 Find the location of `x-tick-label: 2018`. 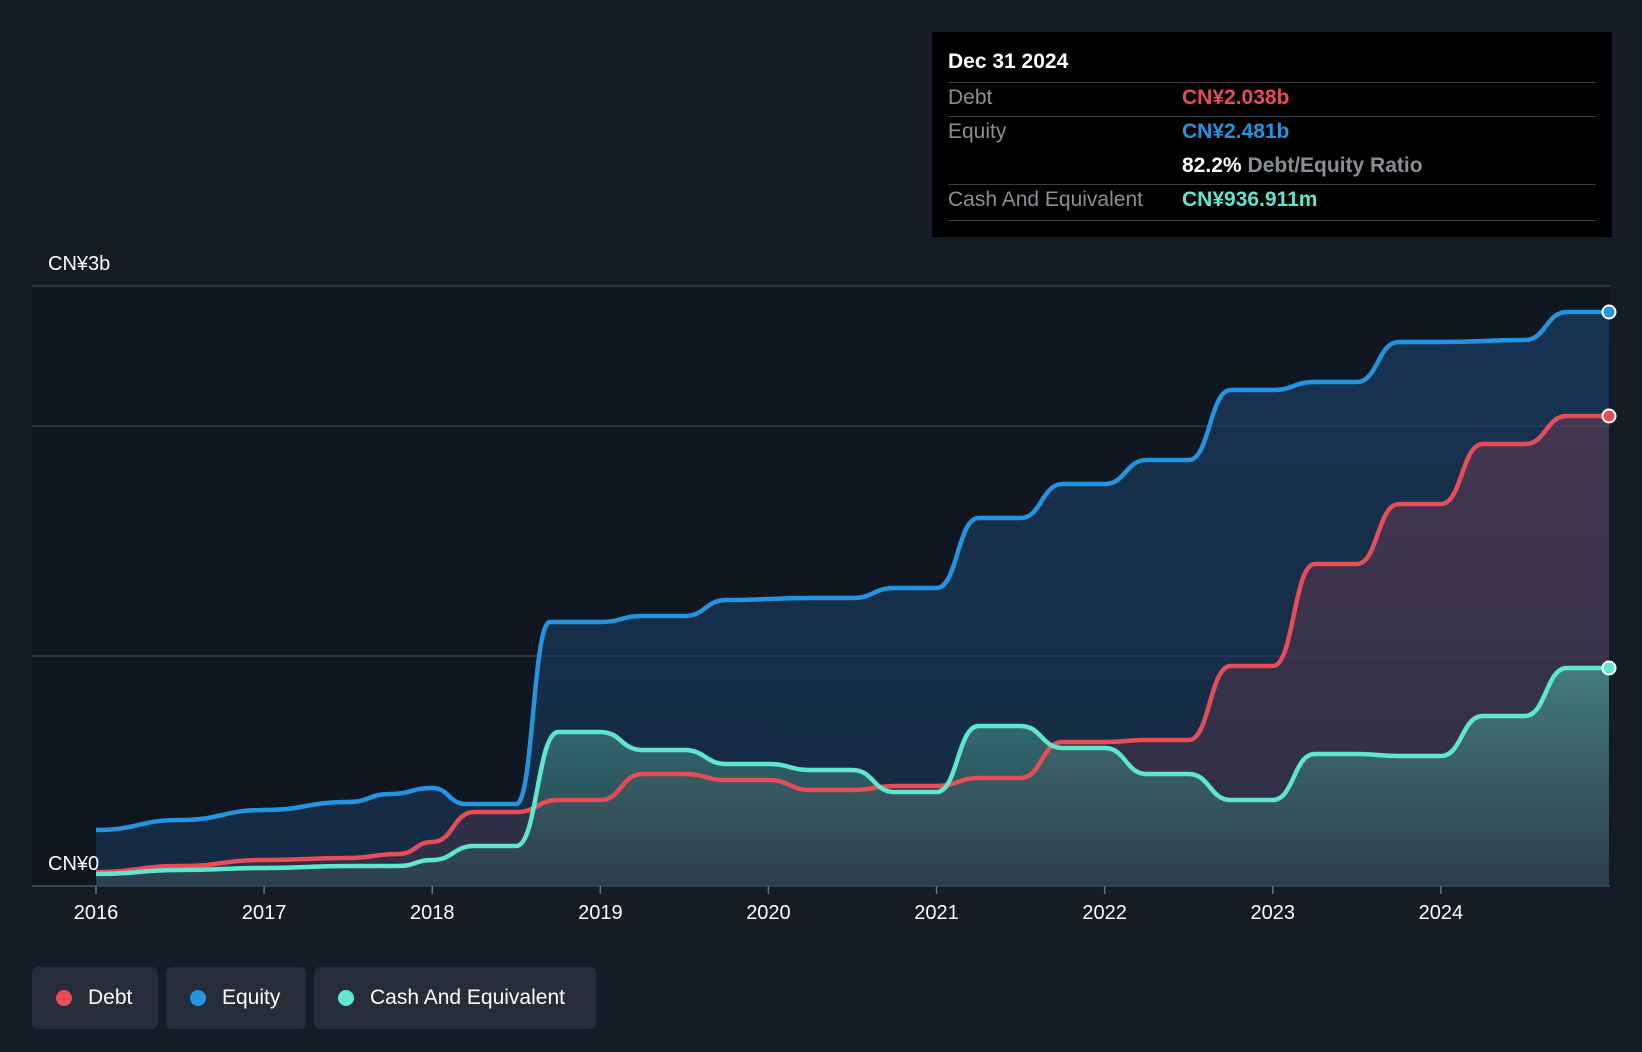

x-tick-label: 2018 is located at coordinates (432, 913).